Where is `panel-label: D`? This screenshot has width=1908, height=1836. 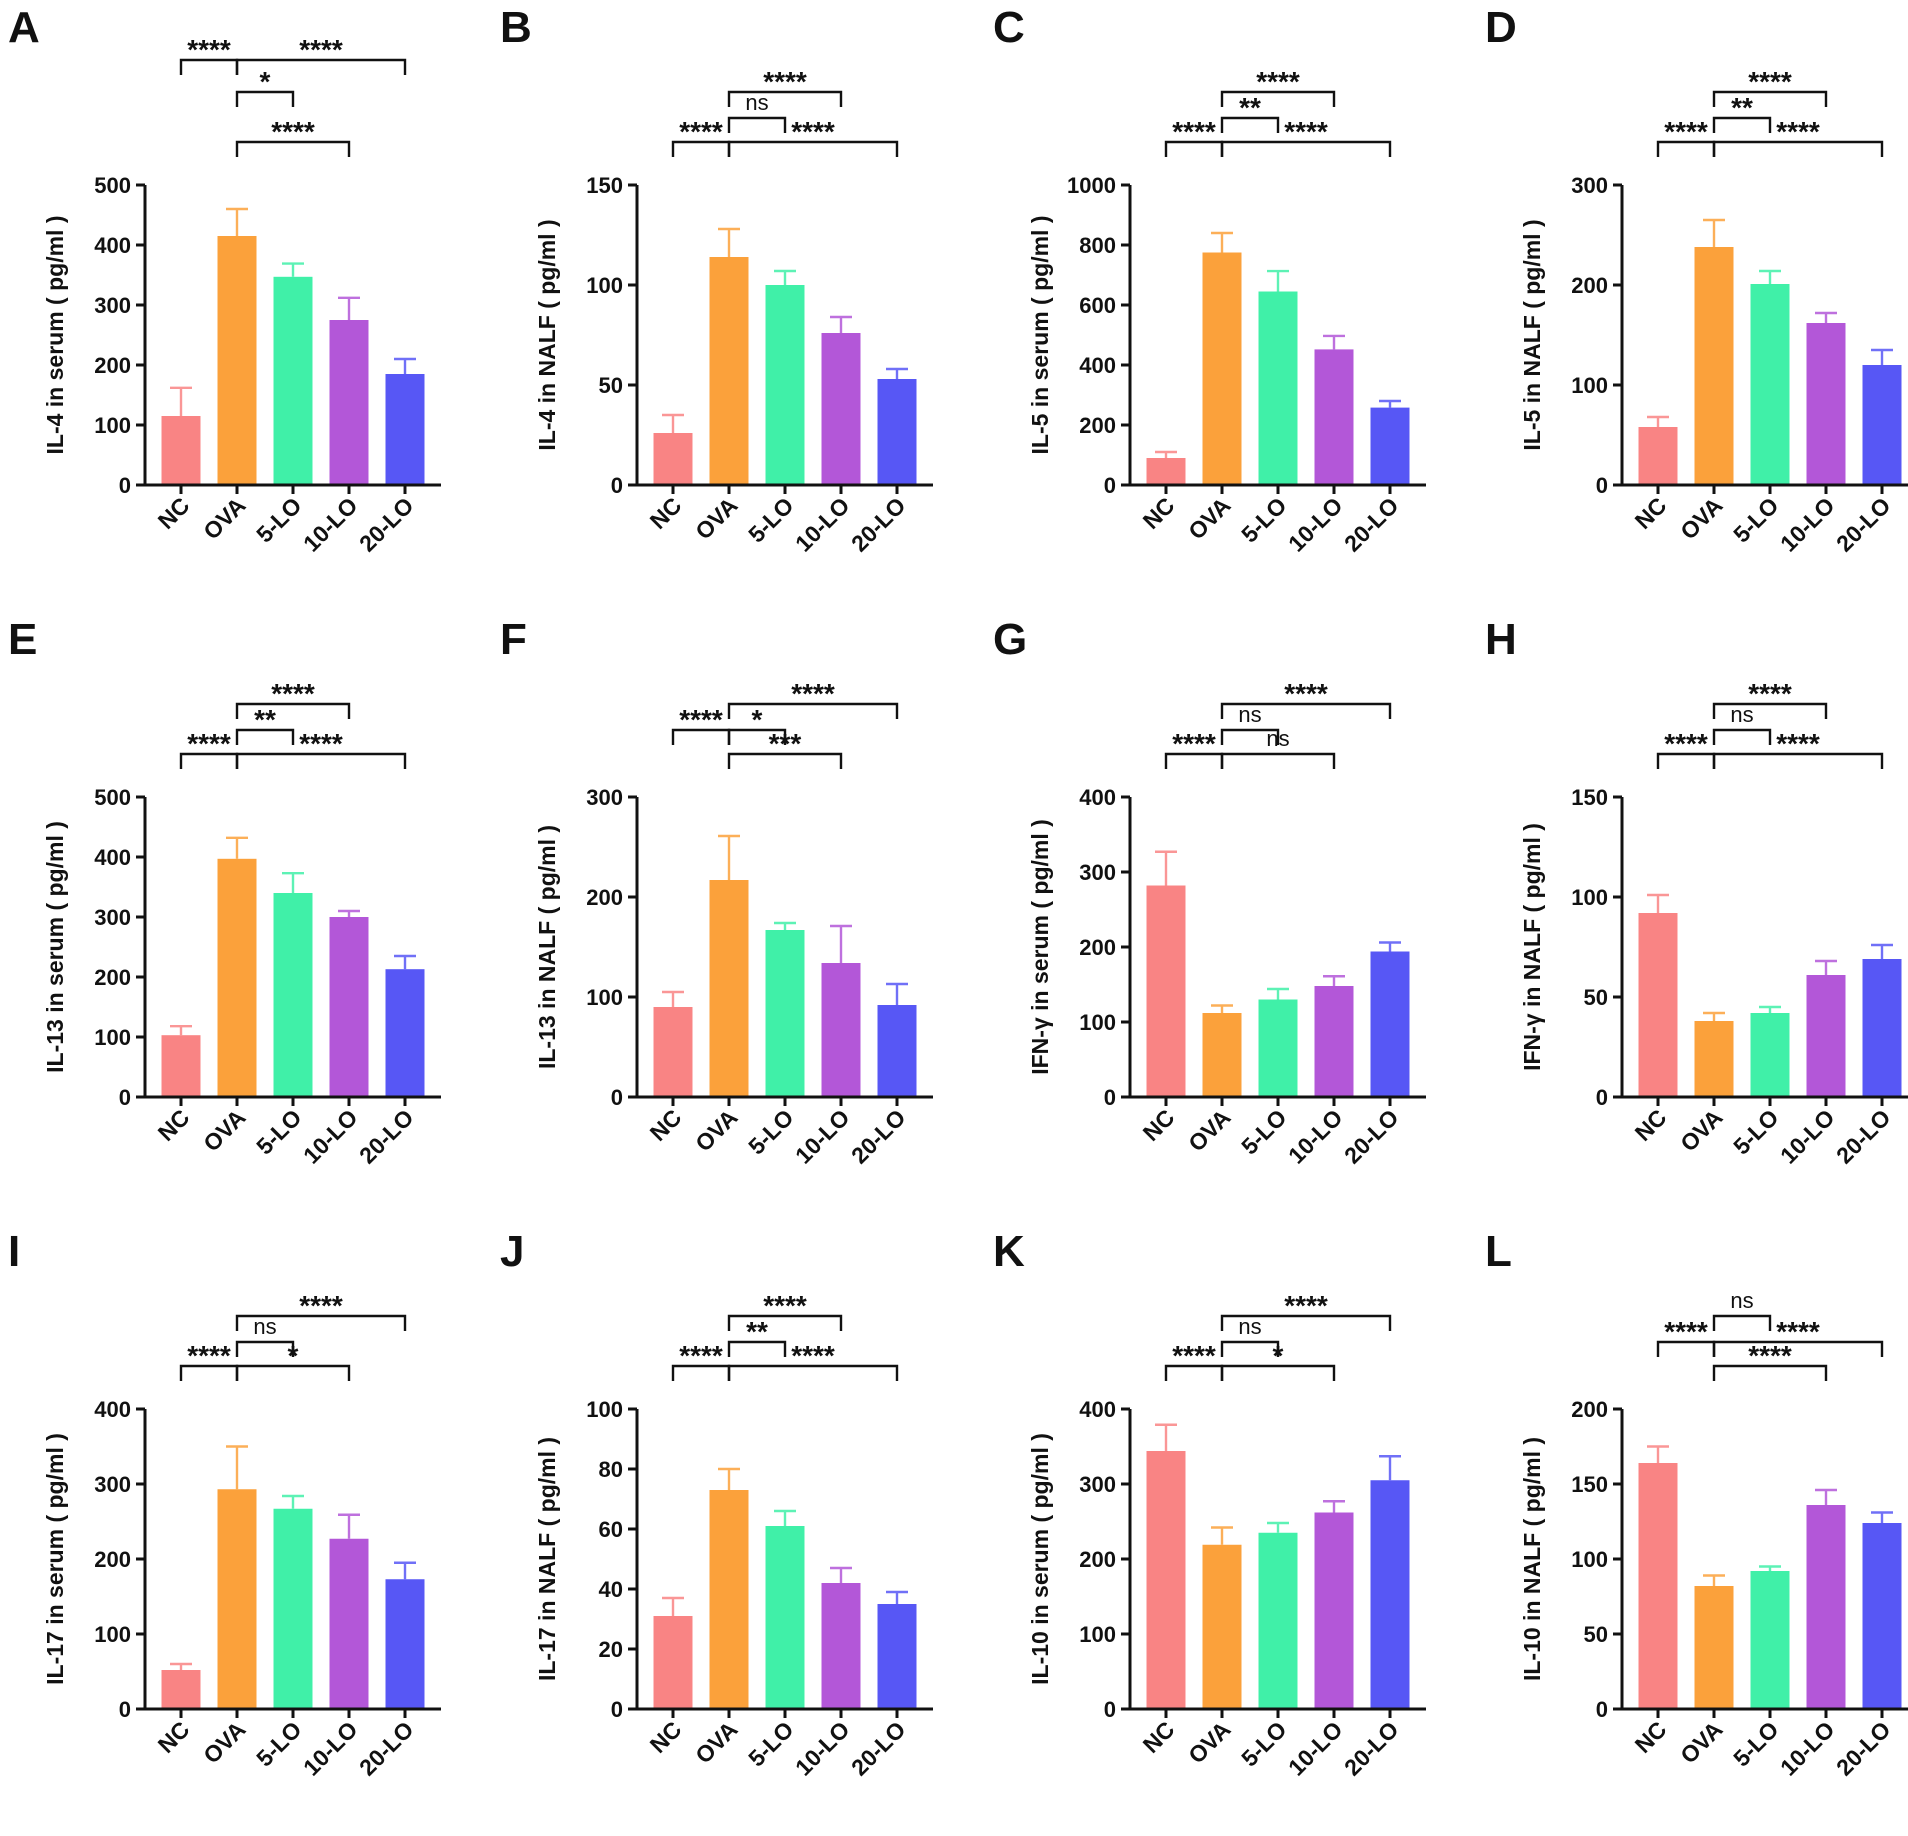 panel-label: D is located at coordinates (1501, 27).